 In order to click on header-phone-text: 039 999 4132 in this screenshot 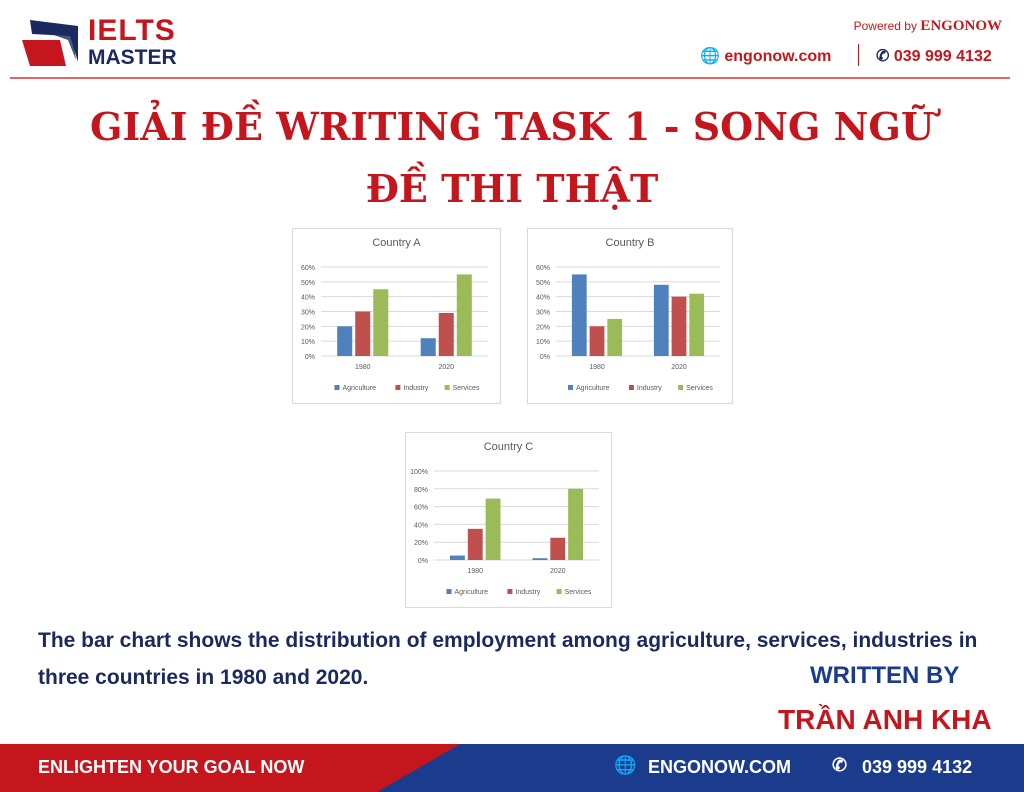, I will do `click(942, 56)`.